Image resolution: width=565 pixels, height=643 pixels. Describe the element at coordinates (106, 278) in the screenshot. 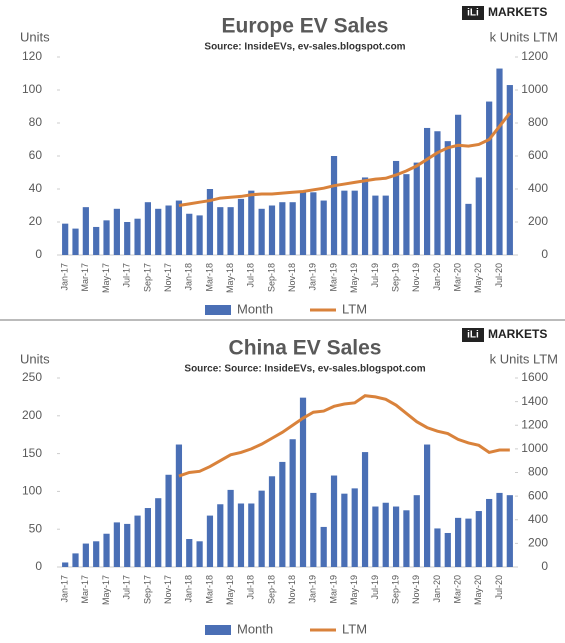

I see `x-tick-label: May-17` at that location.